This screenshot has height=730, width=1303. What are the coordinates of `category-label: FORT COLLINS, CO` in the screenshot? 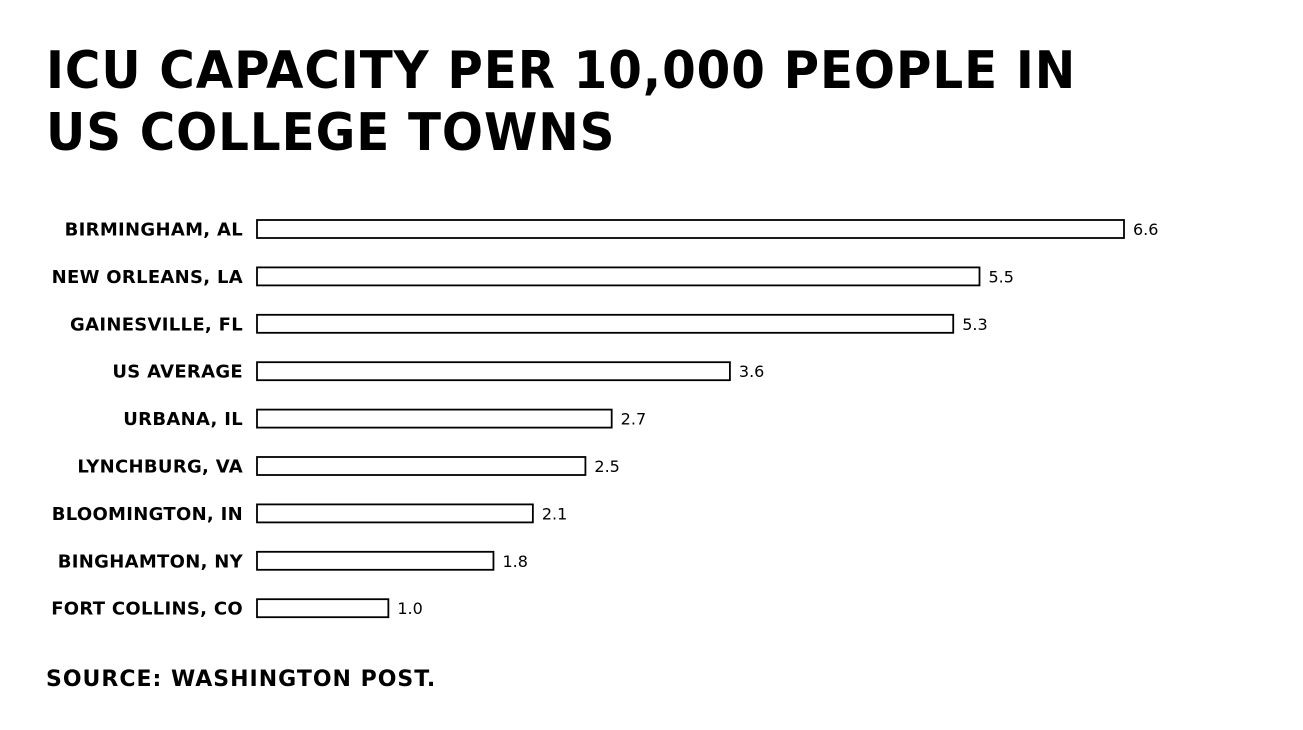 It's located at (147, 609).